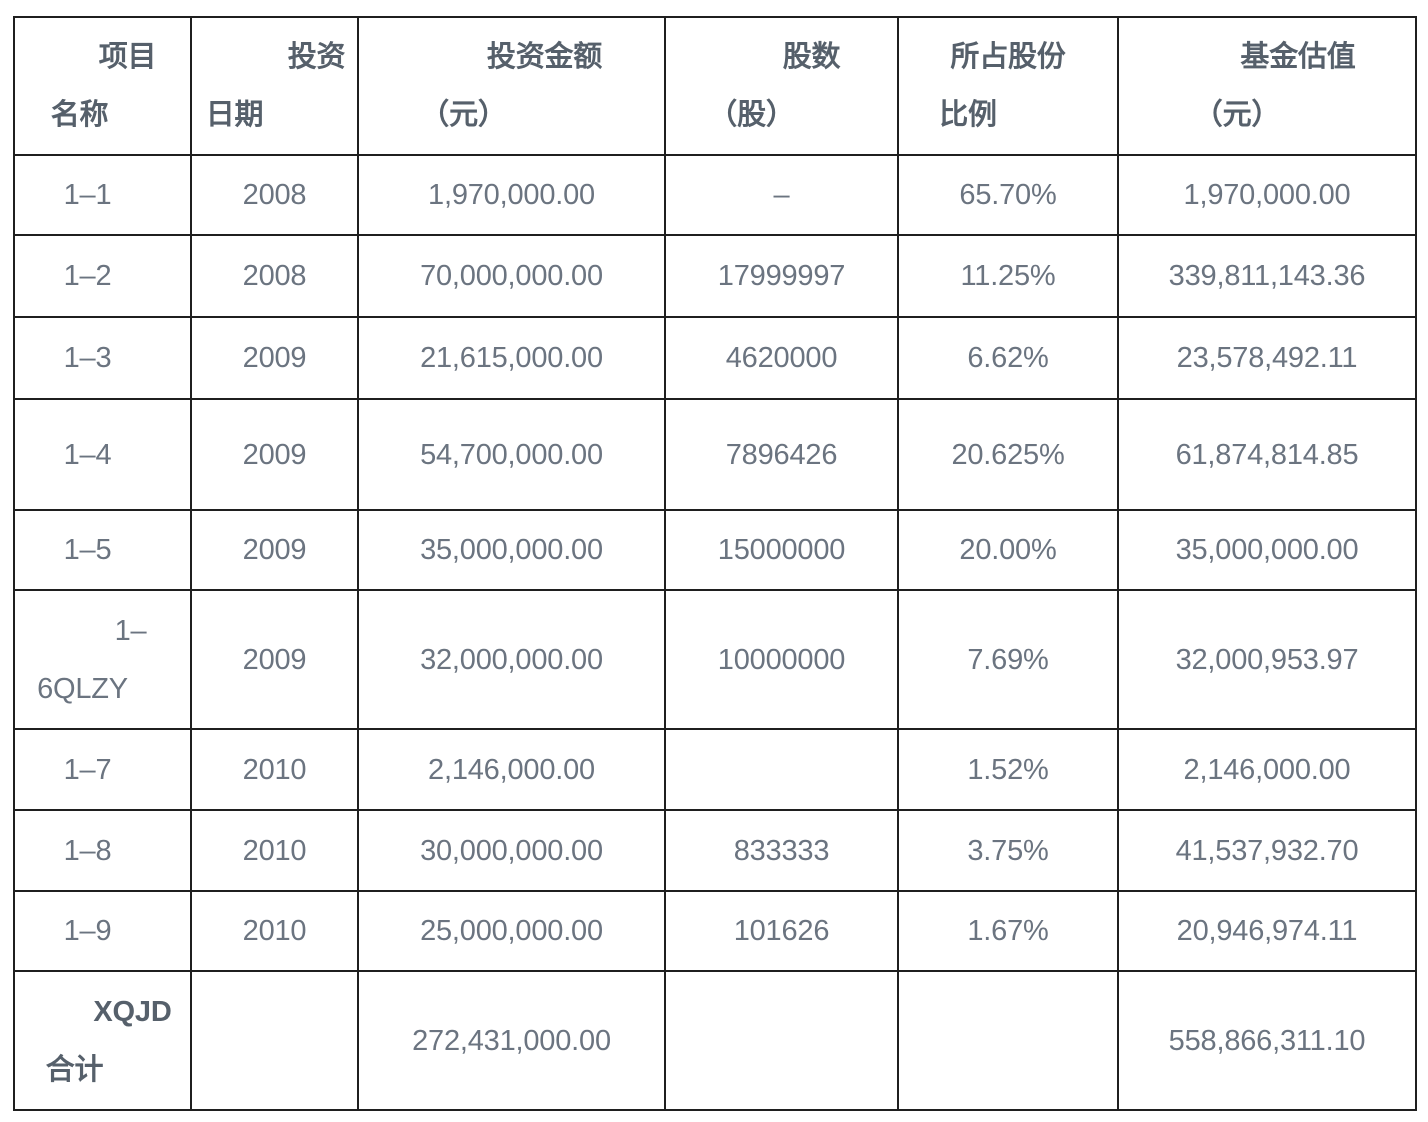 The height and width of the screenshot is (1122, 1428). What do you see at coordinates (1267, 931) in the screenshot?
I see `cell-valuation: 20,946,974.11` at bounding box center [1267, 931].